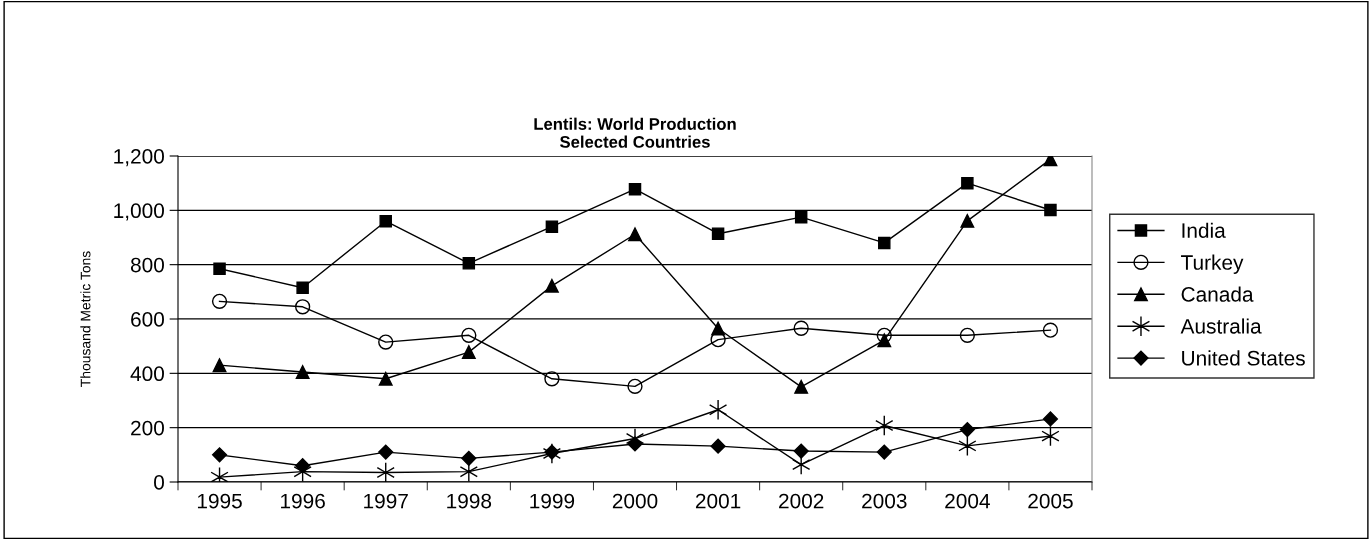  Describe the element at coordinates (635, 132) in the screenshot. I see `chart-title: Lentils: World Production Selected Countries` at that location.